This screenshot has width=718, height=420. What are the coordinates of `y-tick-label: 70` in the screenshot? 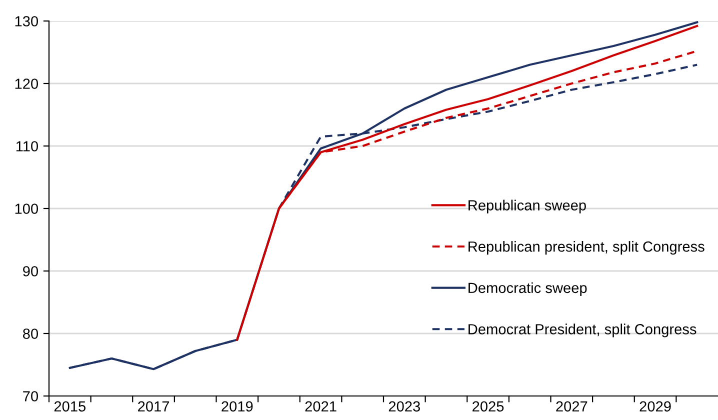 It's located at (30, 396).